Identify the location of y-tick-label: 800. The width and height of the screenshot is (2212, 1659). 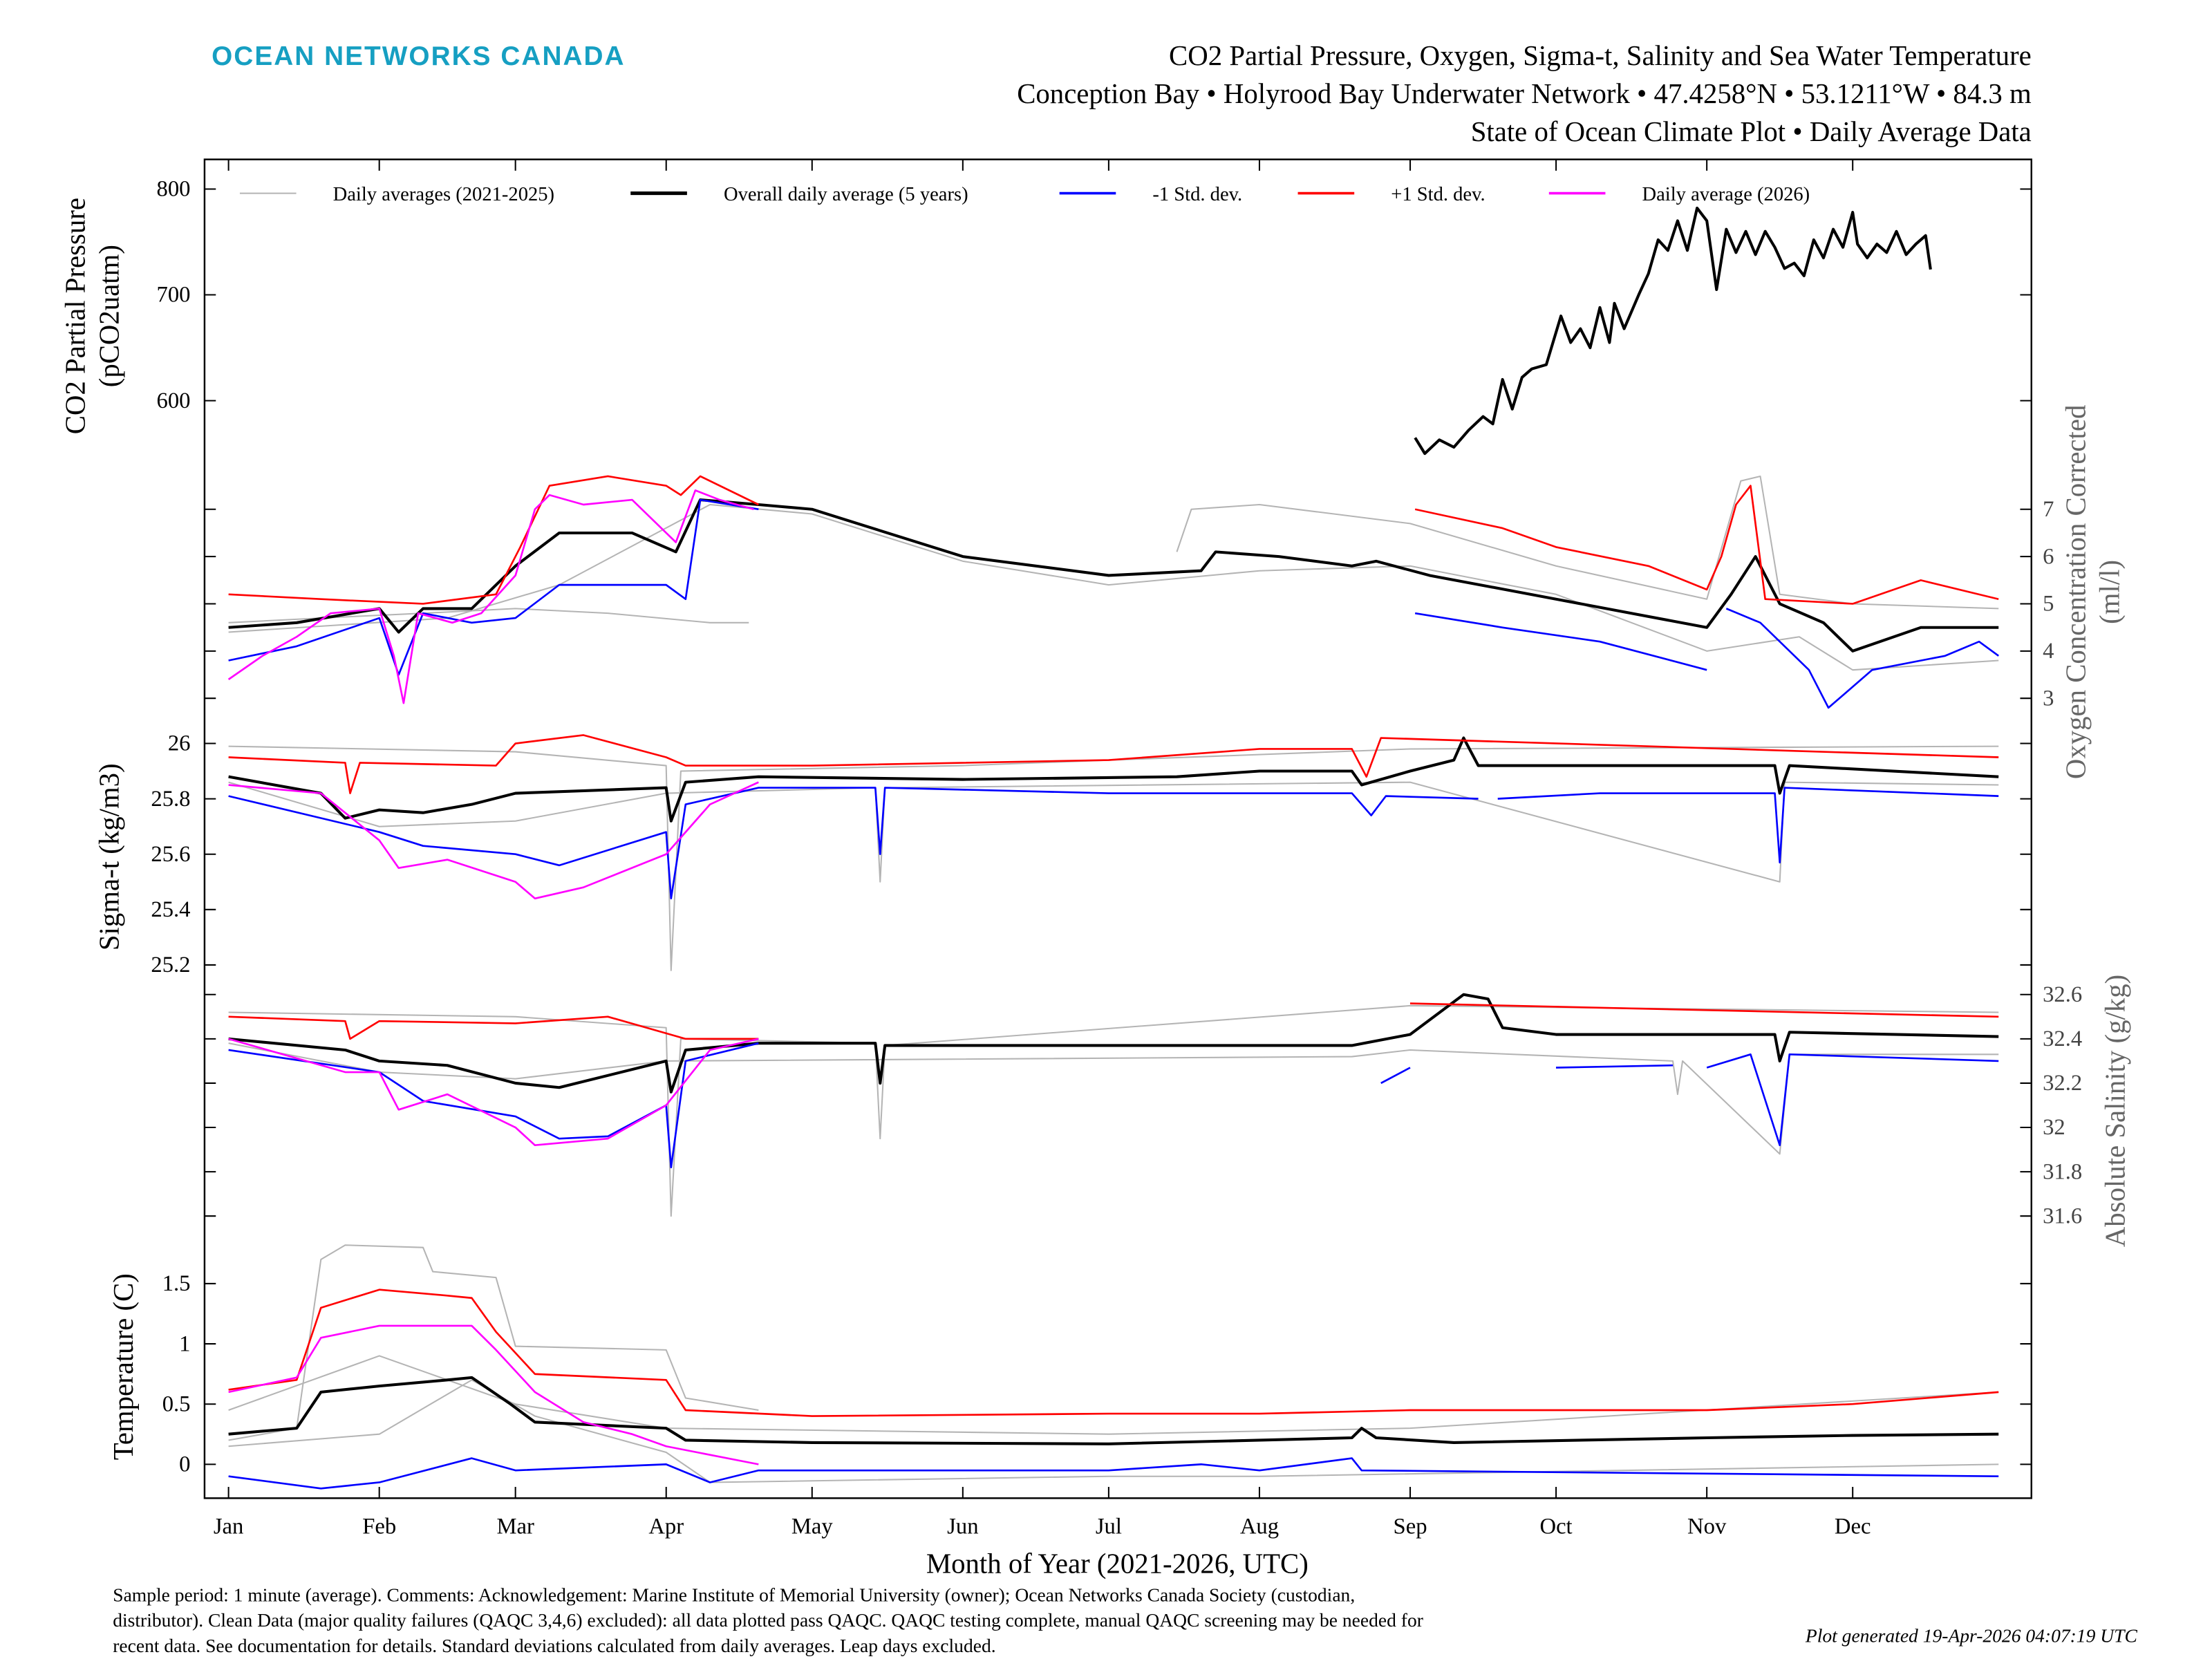
(174, 190).